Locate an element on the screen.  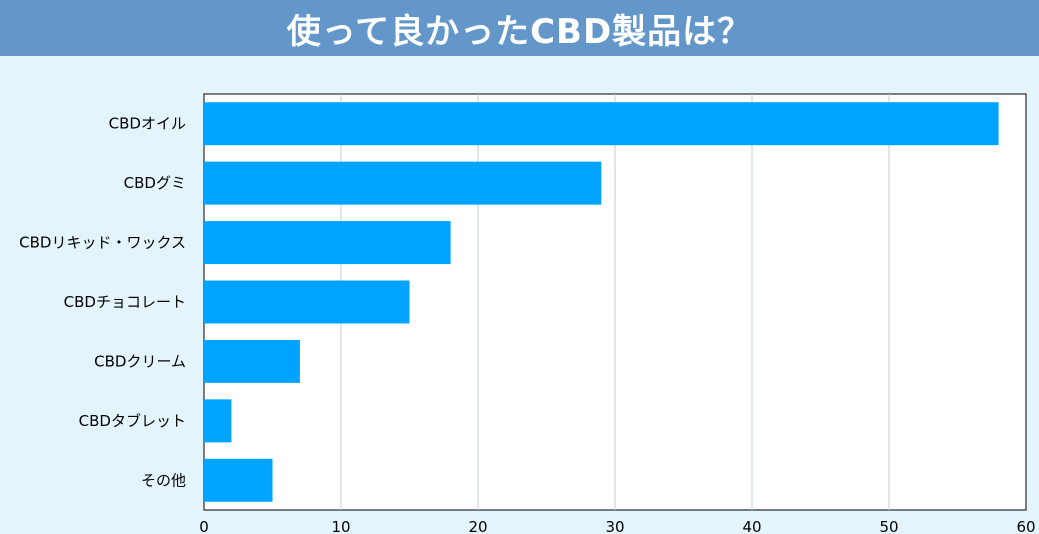
x-tick-label: 60 is located at coordinates (1025, 526).